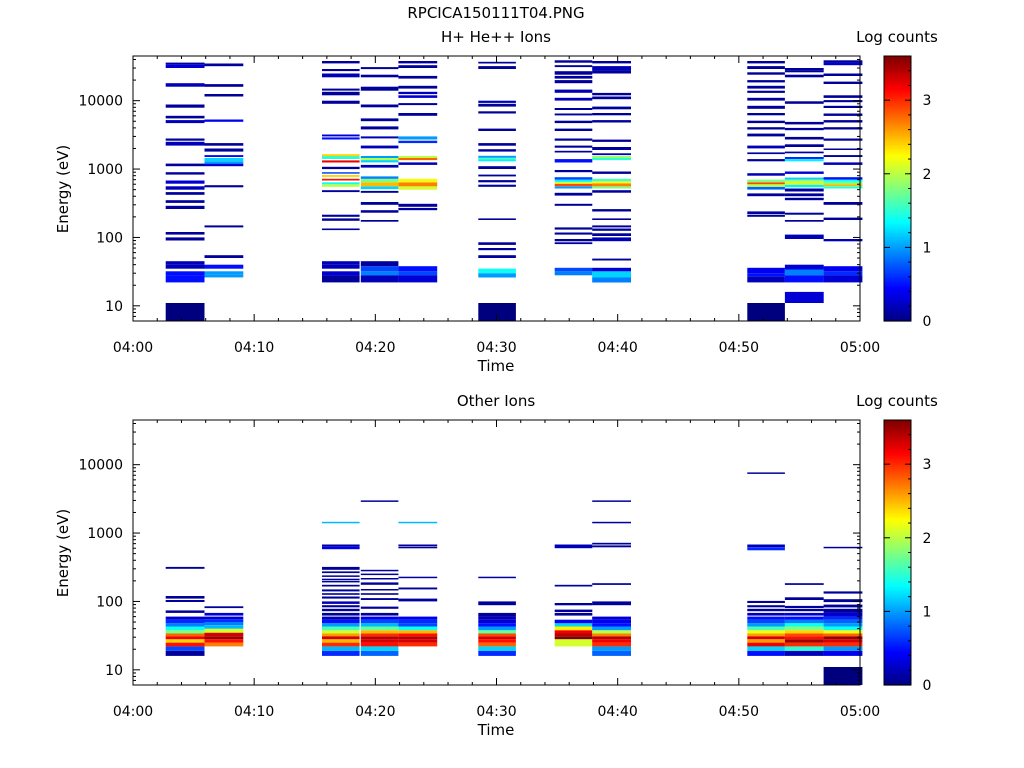 This screenshot has width=1024, height=768. What do you see at coordinates (114, 671) in the screenshot?
I see `y-tick-label: 10` at bounding box center [114, 671].